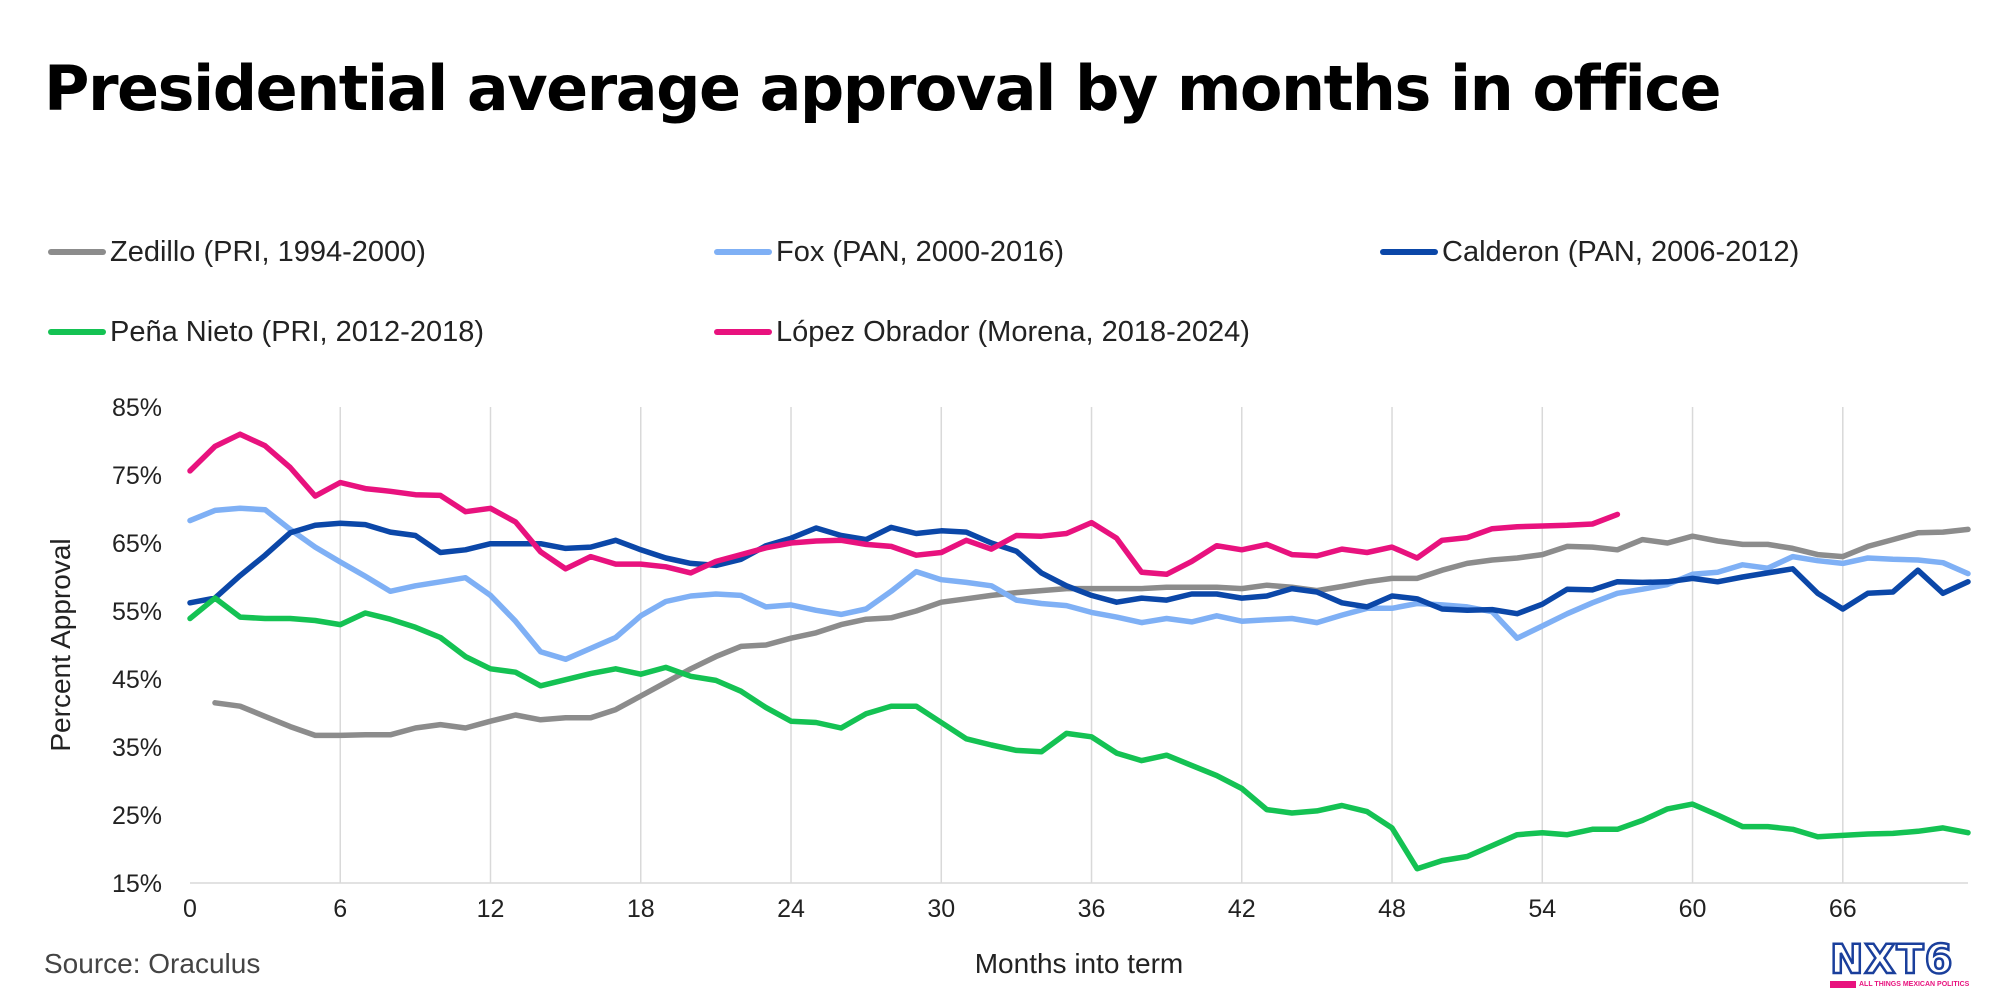 This screenshot has width=2000, height=1000. I want to click on y-tick-label: 55%, so click(137, 612).